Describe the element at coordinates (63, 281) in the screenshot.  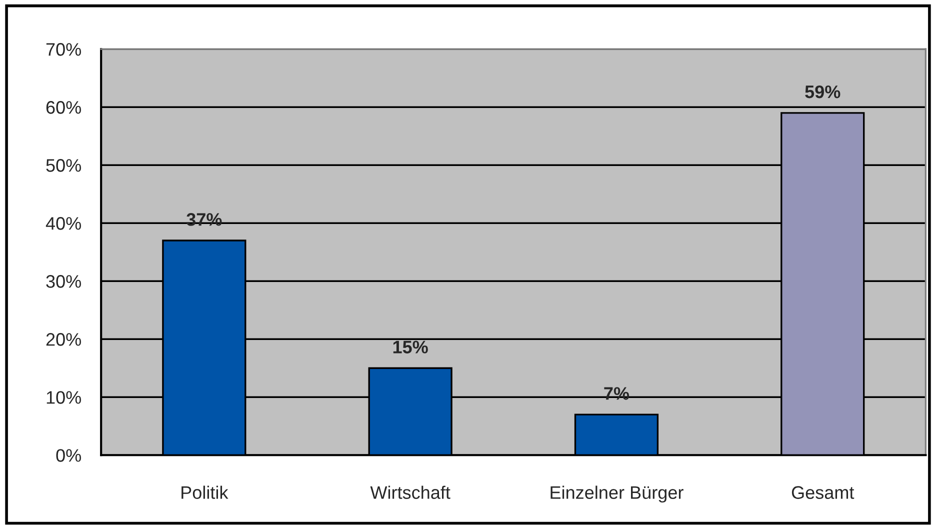
I see `y-tick-label: 30%` at that location.